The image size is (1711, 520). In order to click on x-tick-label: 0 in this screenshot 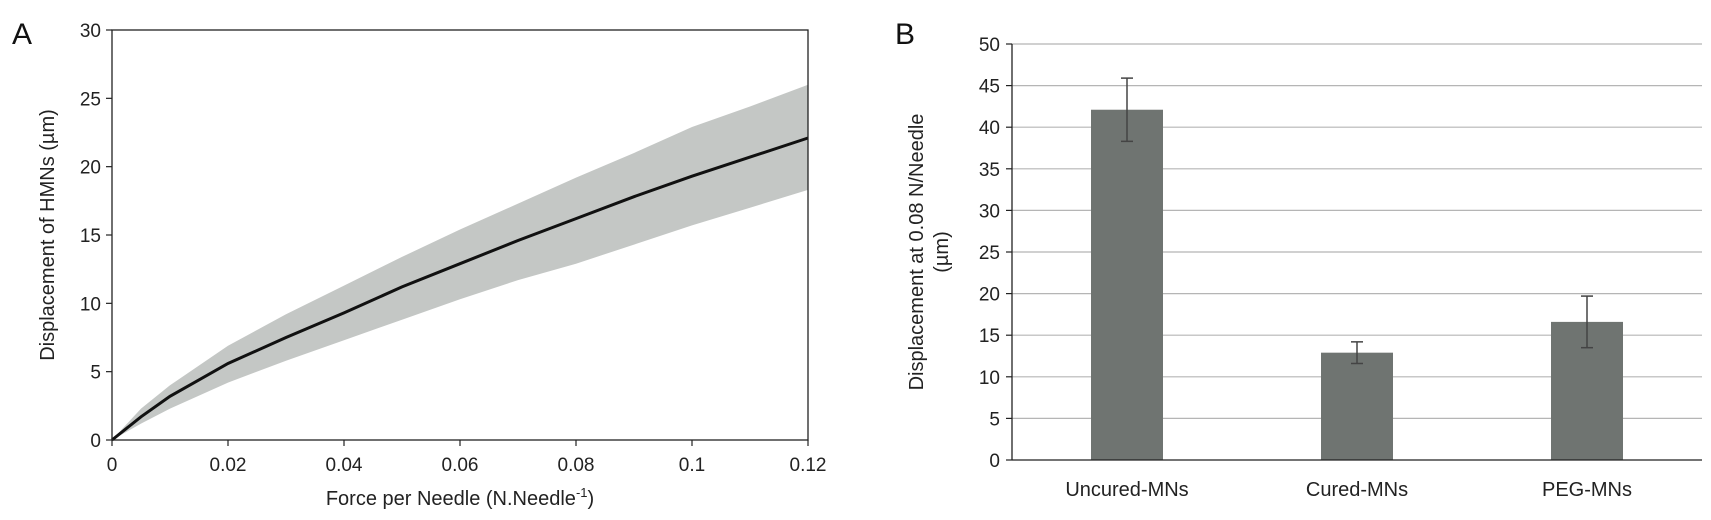, I will do `click(112, 465)`.